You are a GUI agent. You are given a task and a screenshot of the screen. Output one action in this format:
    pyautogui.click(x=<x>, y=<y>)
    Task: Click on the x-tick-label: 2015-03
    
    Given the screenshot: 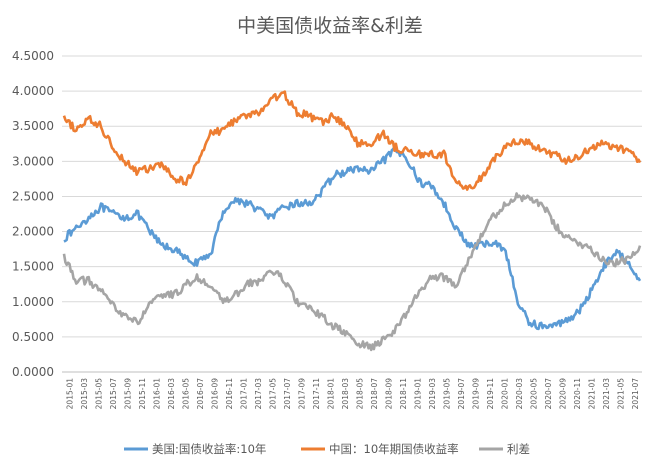 What is the action you would take?
    pyautogui.click(x=84, y=394)
    